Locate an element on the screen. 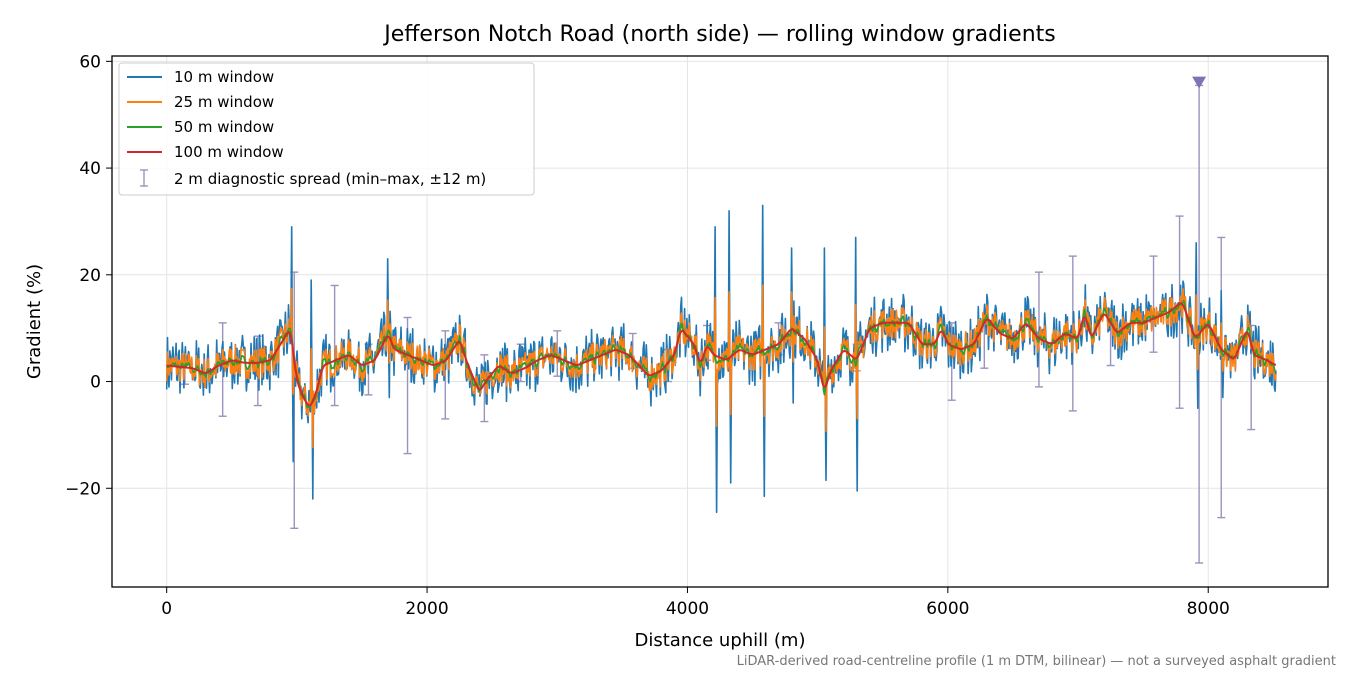 The height and width of the screenshot is (675, 1350). x-axis-label: Distance uphill (m) is located at coordinates (720, 640).